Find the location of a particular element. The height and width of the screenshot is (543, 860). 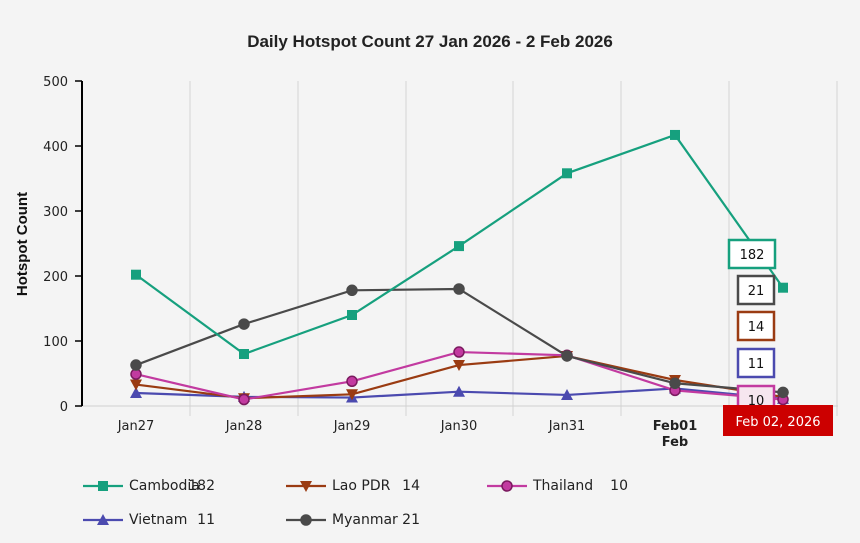

y-tick-label: 400 is located at coordinates (55, 147).